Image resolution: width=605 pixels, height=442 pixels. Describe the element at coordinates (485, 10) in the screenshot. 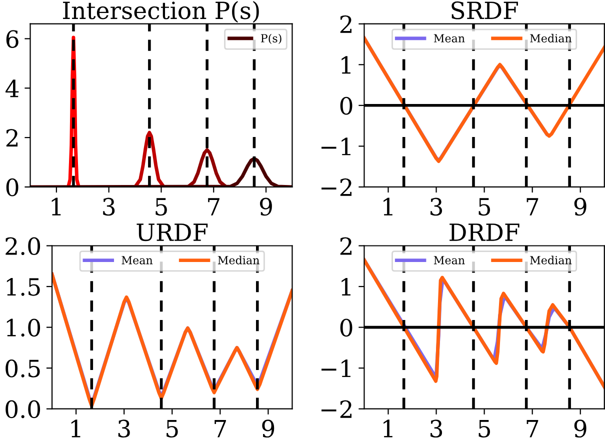

I see `chart-title: SRDF` at that location.